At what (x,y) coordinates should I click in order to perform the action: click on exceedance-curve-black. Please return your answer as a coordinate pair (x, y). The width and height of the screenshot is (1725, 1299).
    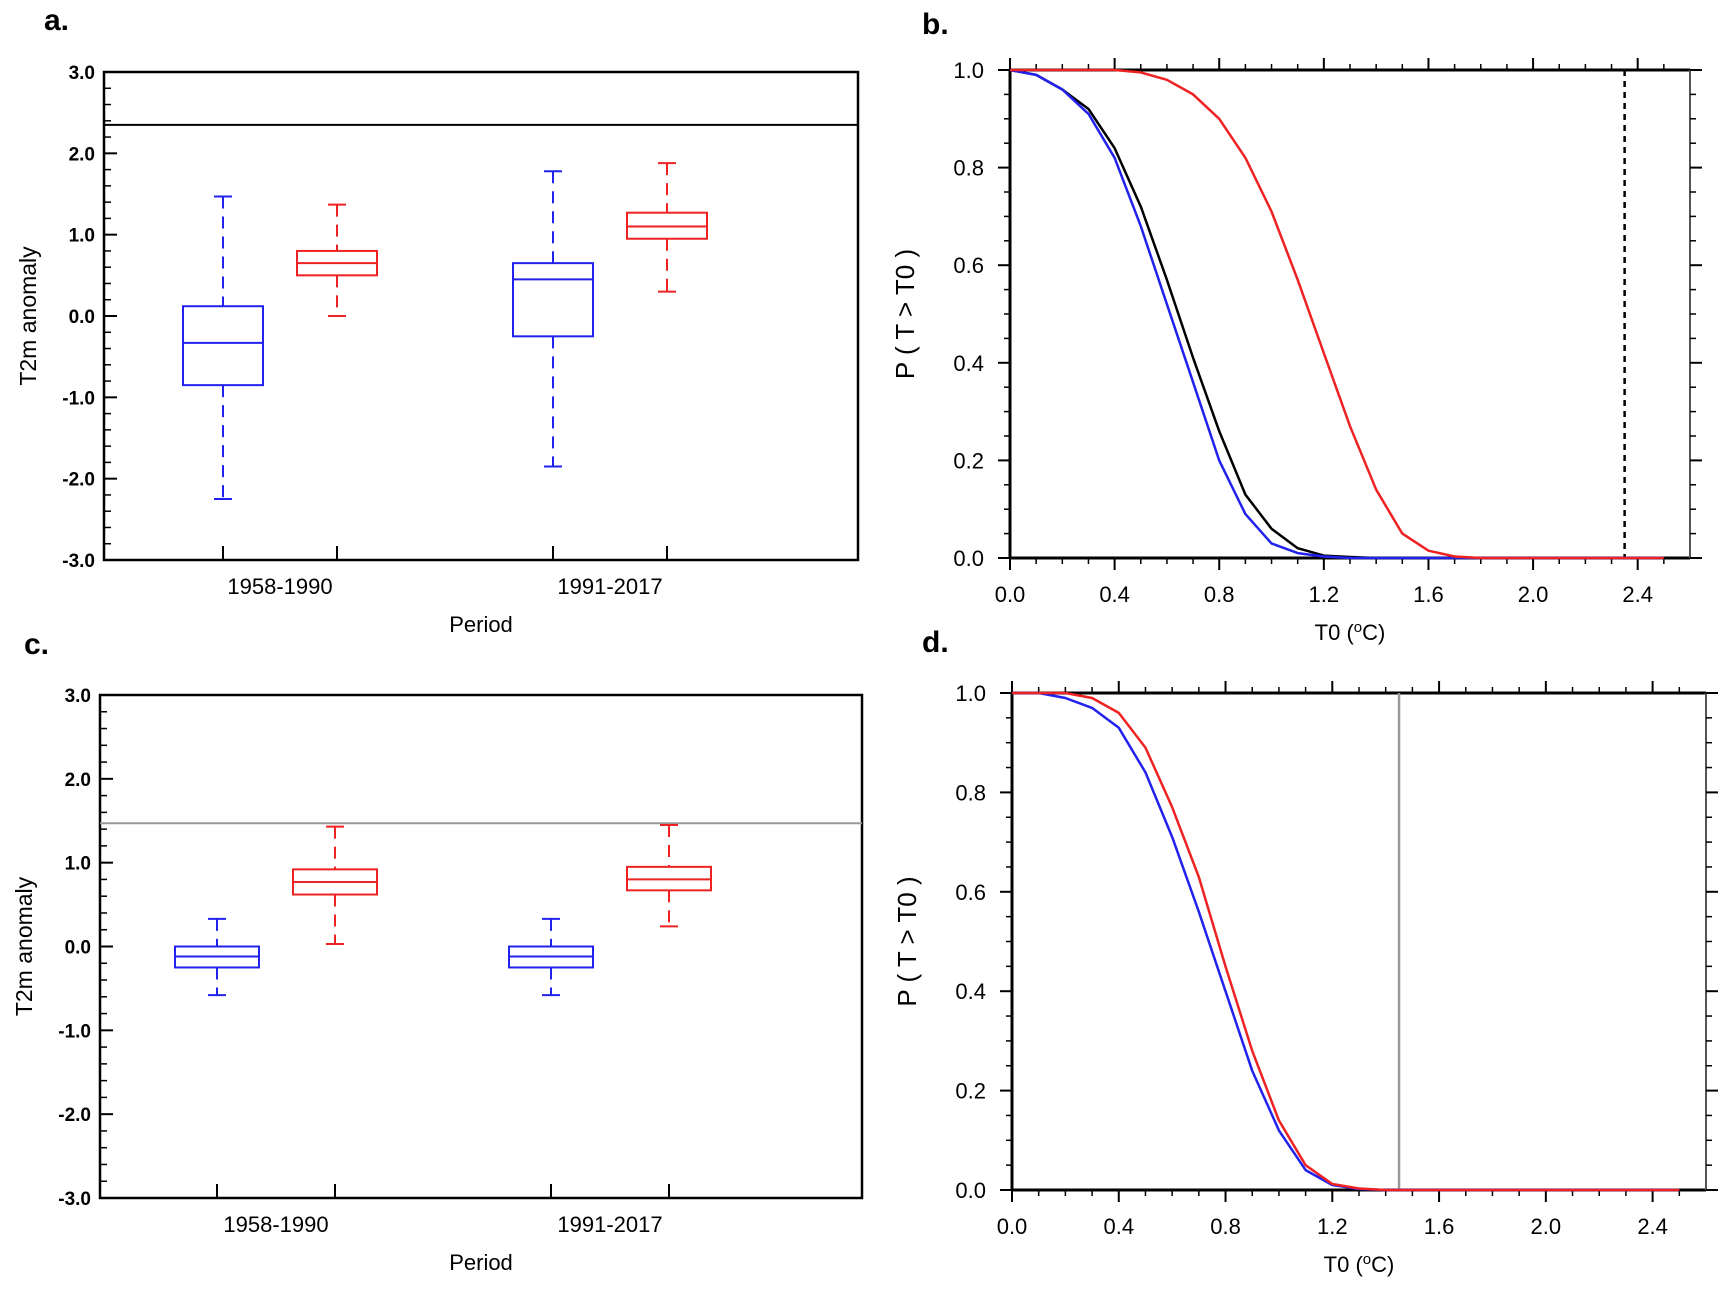
    Looking at the image, I should click on (1336, 314).